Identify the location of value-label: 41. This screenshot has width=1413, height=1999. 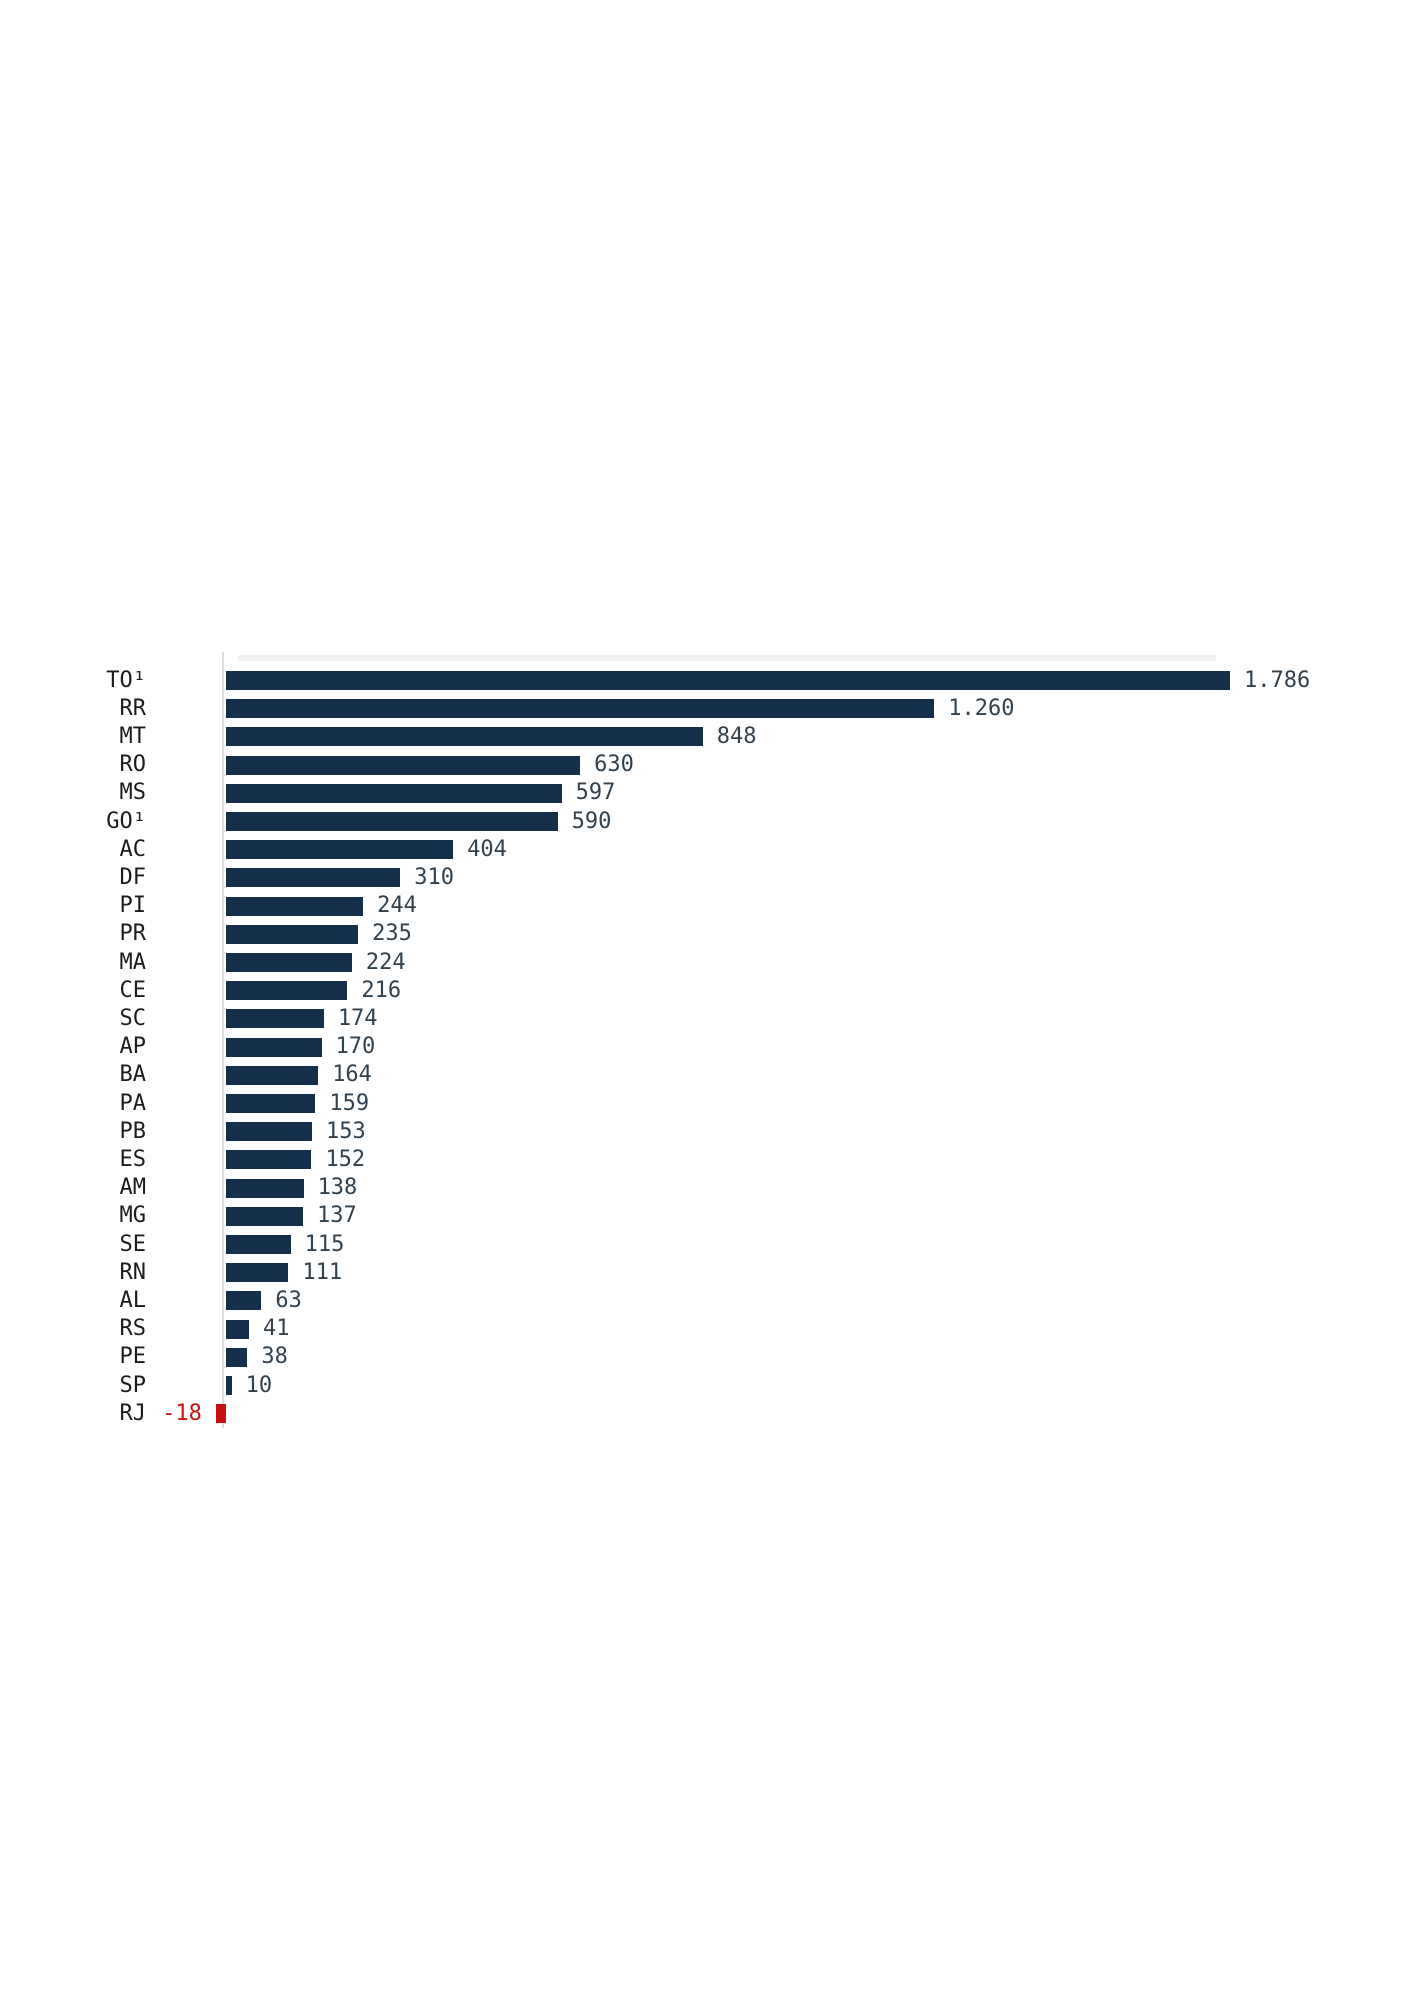
(276, 1329).